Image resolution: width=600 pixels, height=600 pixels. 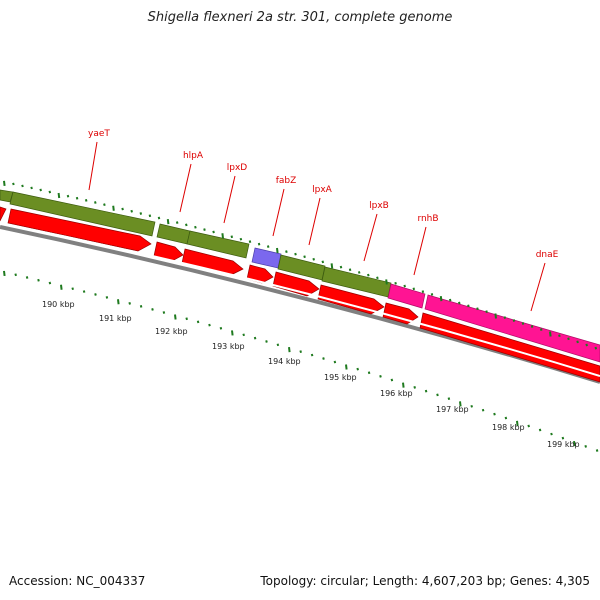 I want to click on scale-label: 191 kbp, so click(x=115, y=318).